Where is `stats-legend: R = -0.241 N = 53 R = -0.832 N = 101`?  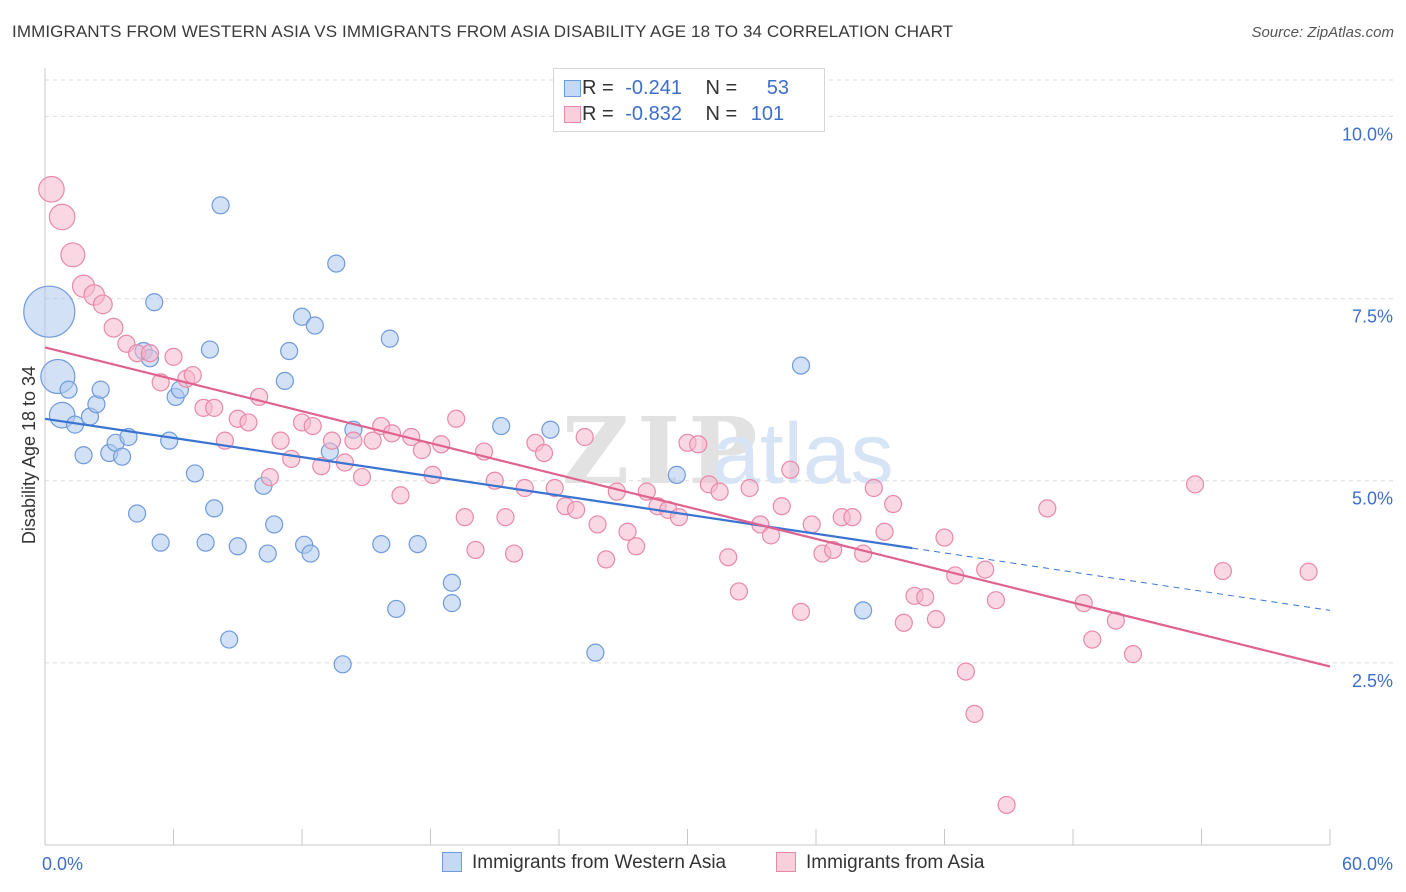 stats-legend: R = -0.241 N = 53 R = -0.832 N = 101 is located at coordinates (689, 100).